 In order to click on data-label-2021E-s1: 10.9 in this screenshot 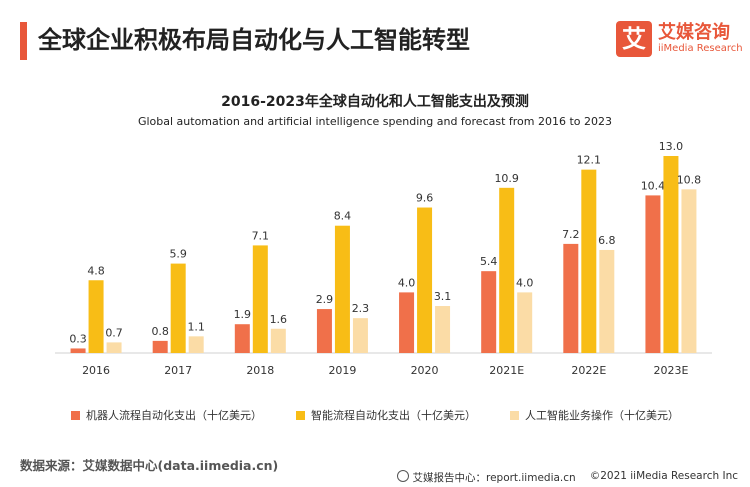, I will do `click(506, 178)`.